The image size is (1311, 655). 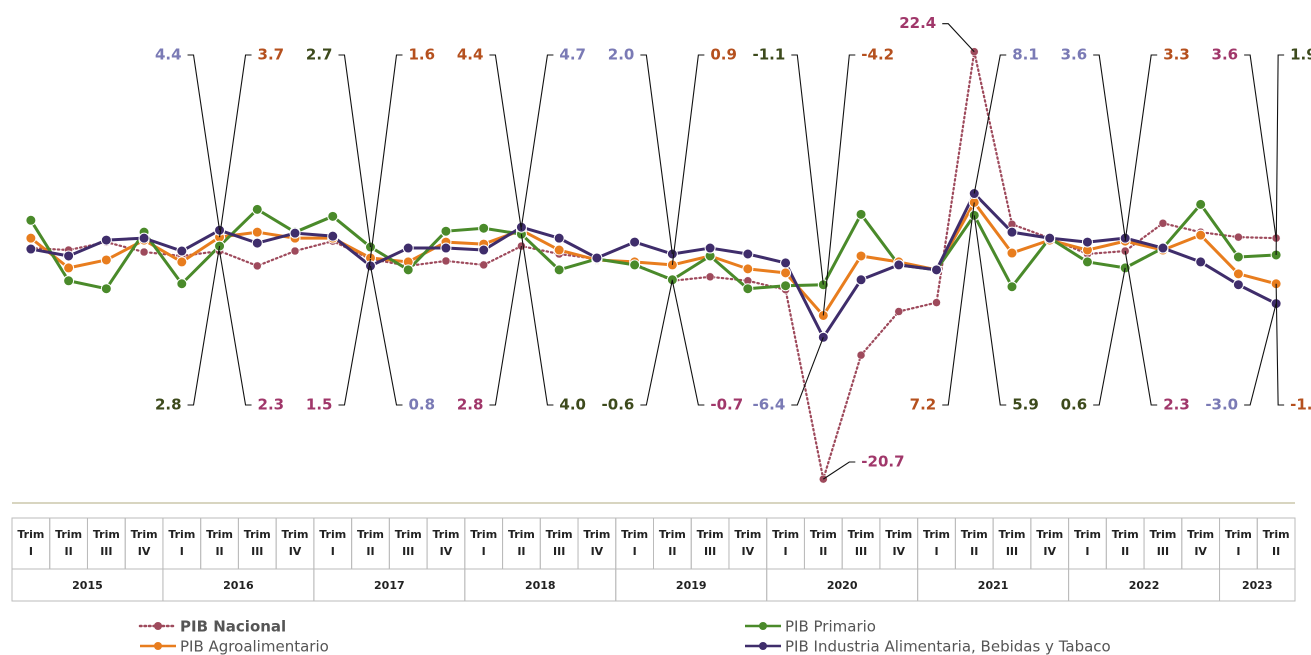 What do you see at coordinates (1300, 405) in the screenshot?
I see `value-label: -1.0` at bounding box center [1300, 405].